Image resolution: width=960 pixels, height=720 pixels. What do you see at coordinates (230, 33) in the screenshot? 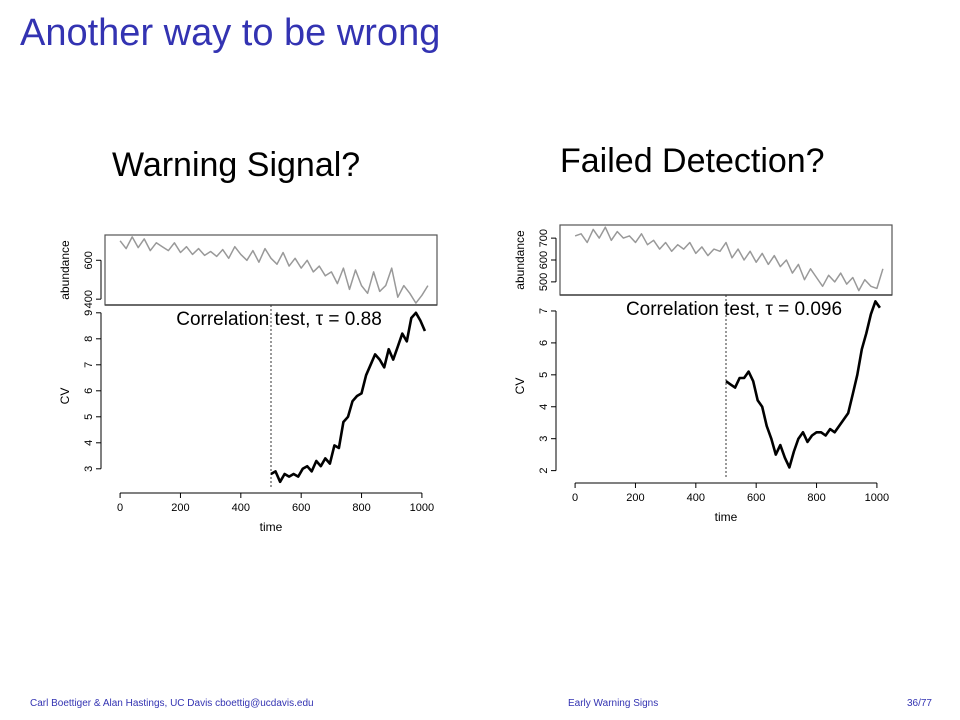
I see `slide-title: Another way to be wrong` at bounding box center [230, 33].